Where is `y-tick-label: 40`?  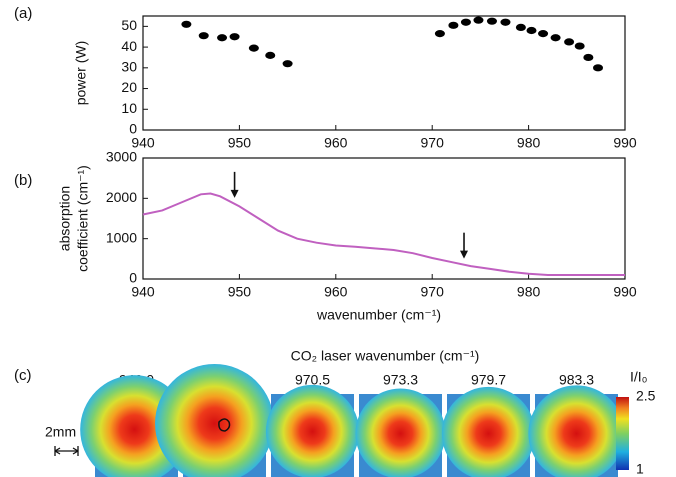 y-tick-label: 40 is located at coordinates (129, 46).